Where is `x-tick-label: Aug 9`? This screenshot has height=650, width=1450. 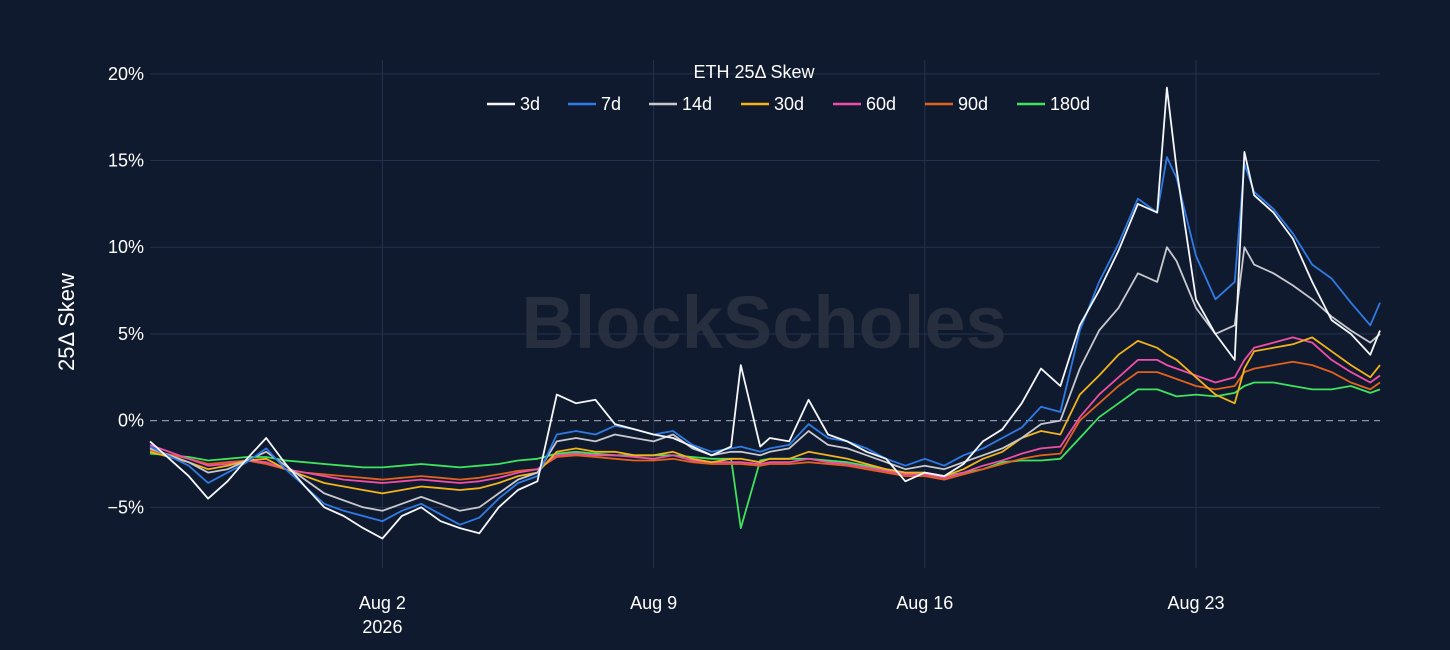
x-tick-label: Aug 9 is located at coordinates (653, 603).